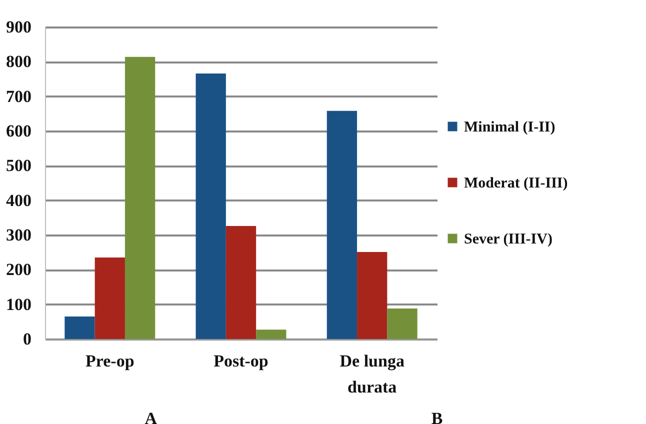 This screenshot has width=646, height=424. I want to click on y-tick-label: 900, so click(19, 27).